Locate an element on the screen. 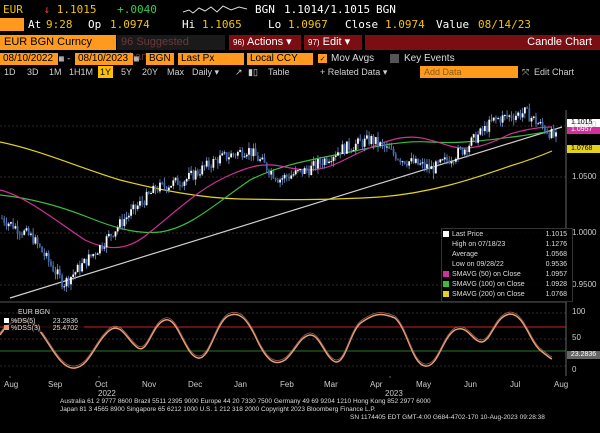 This screenshot has width=600, height=433. tab-1h1m: 1H1M is located at coordinates (81, 72).